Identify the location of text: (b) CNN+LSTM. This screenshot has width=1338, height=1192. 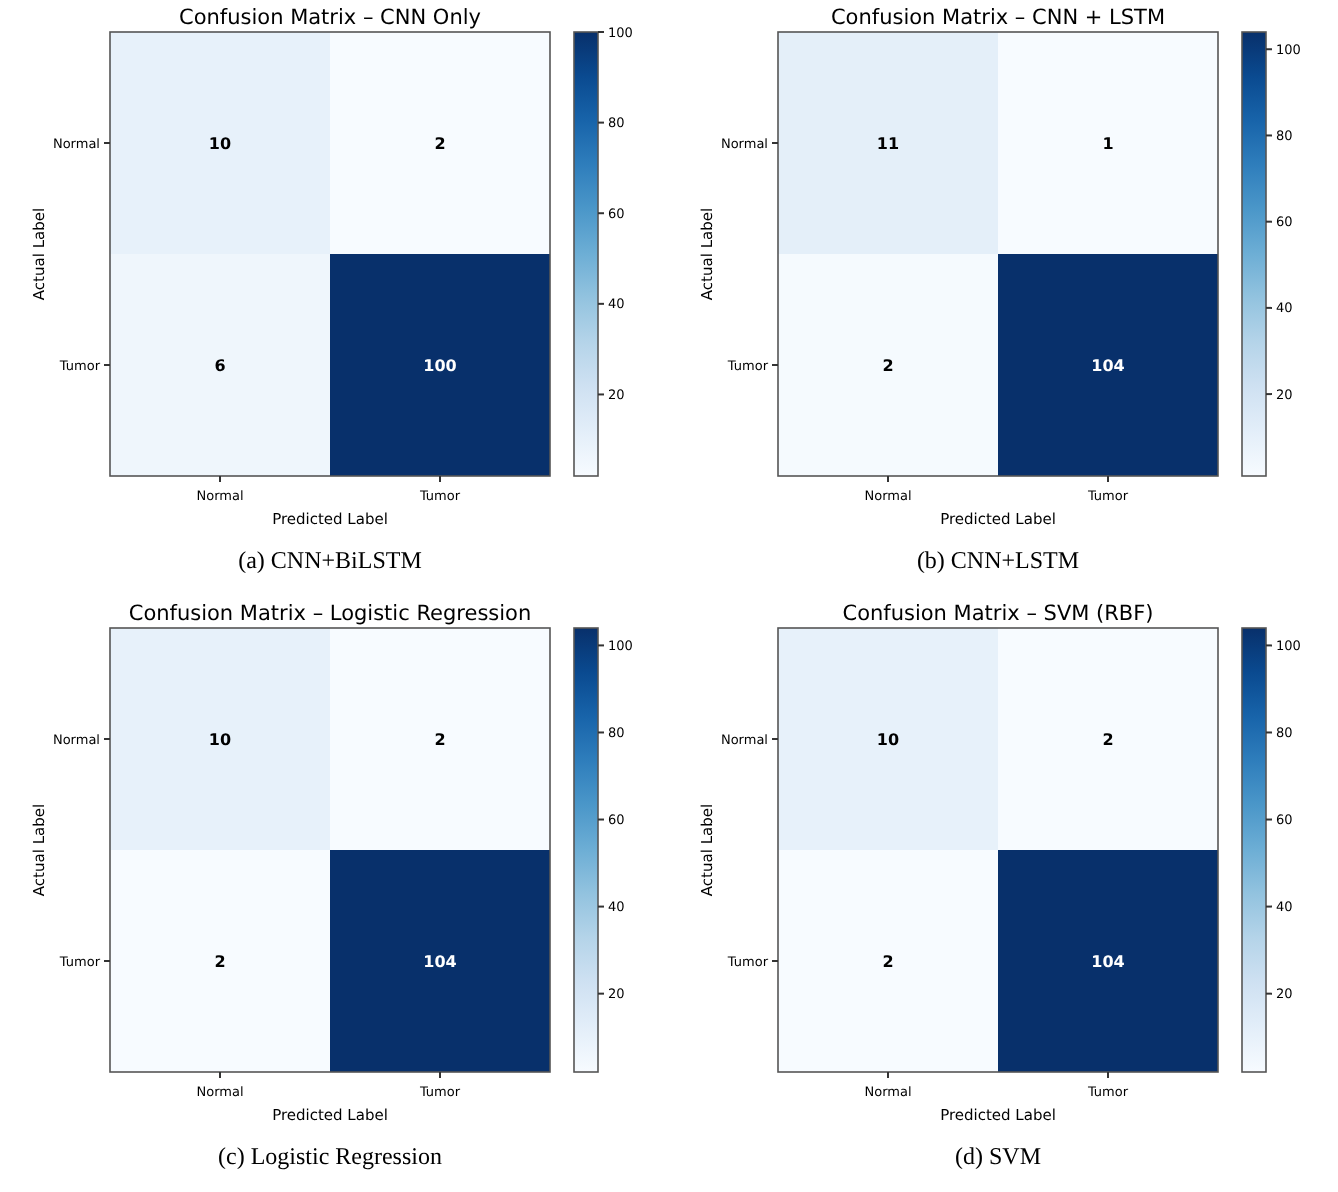
(998, 560).